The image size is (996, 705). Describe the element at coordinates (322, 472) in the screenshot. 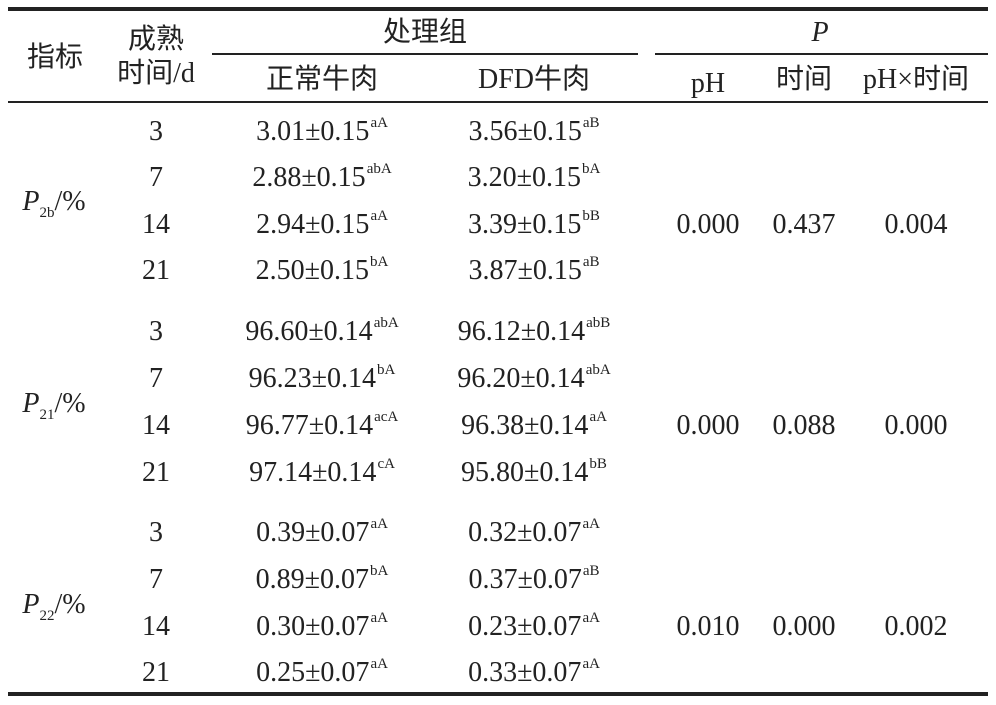

I see `normal-beef-value: 97.14±0.14cA` at that location.